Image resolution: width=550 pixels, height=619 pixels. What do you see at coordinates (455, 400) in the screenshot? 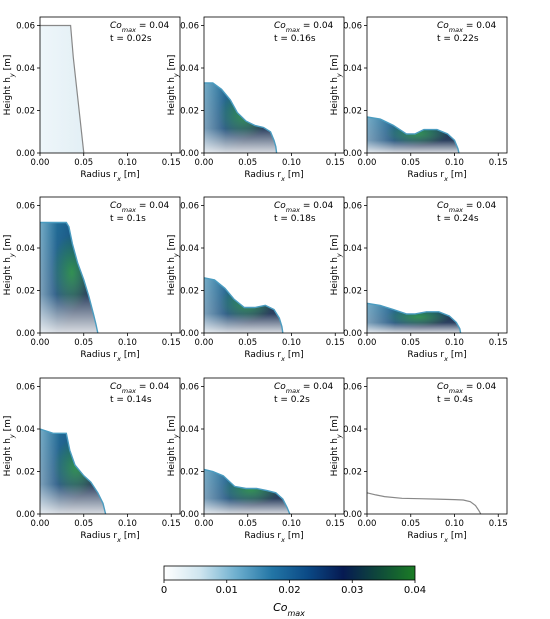
I see `annotation-time: t = 0.4s` at bounding box center [455, 400].